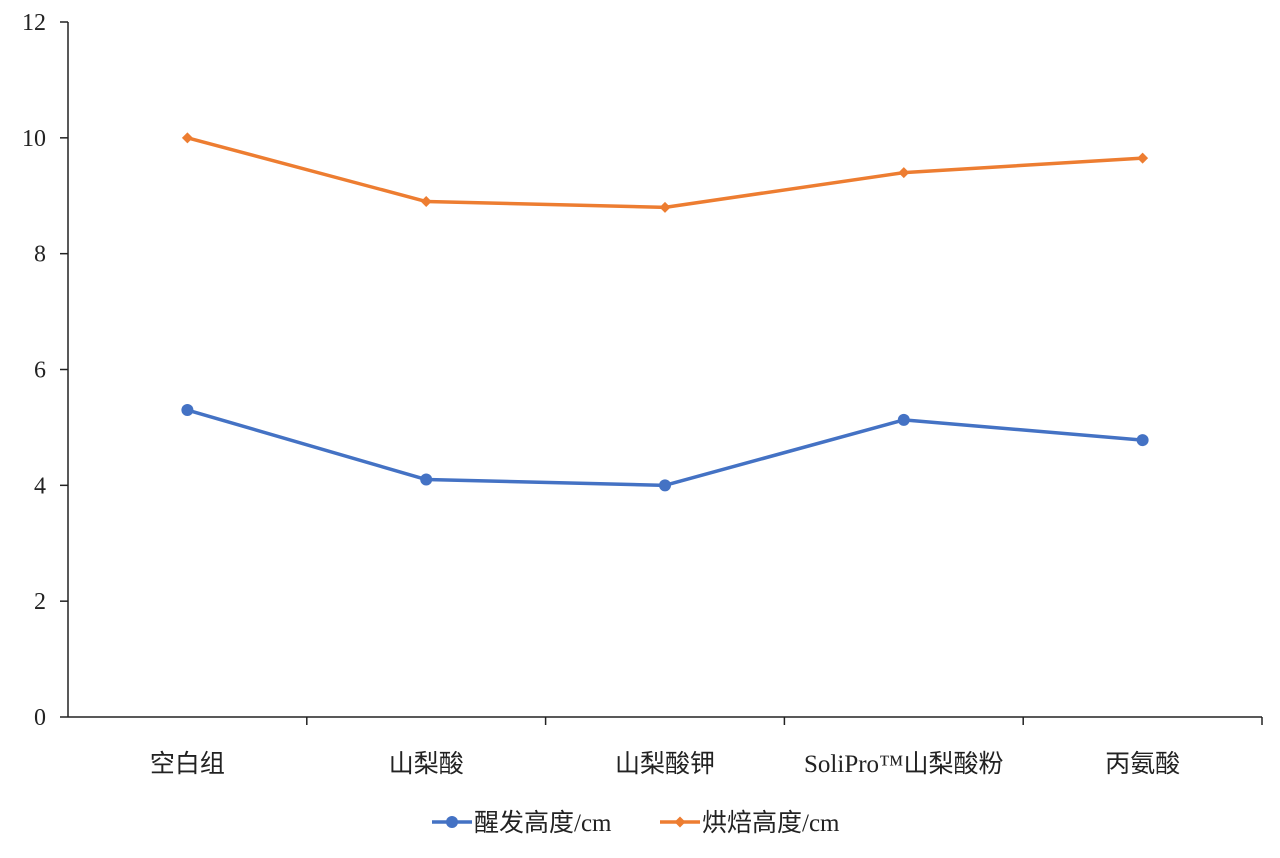  What do you see at coordinates (40, 718) in the screenshot?
I see `y-tick-label: 0` at bounding box center [40, 718].